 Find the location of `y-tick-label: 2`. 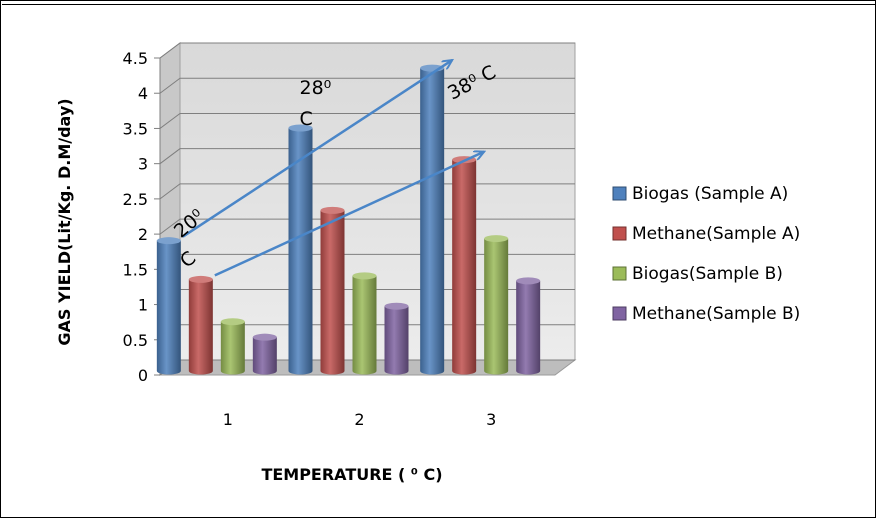

y-tick-label: 2 is located at coordinates (143, 234).